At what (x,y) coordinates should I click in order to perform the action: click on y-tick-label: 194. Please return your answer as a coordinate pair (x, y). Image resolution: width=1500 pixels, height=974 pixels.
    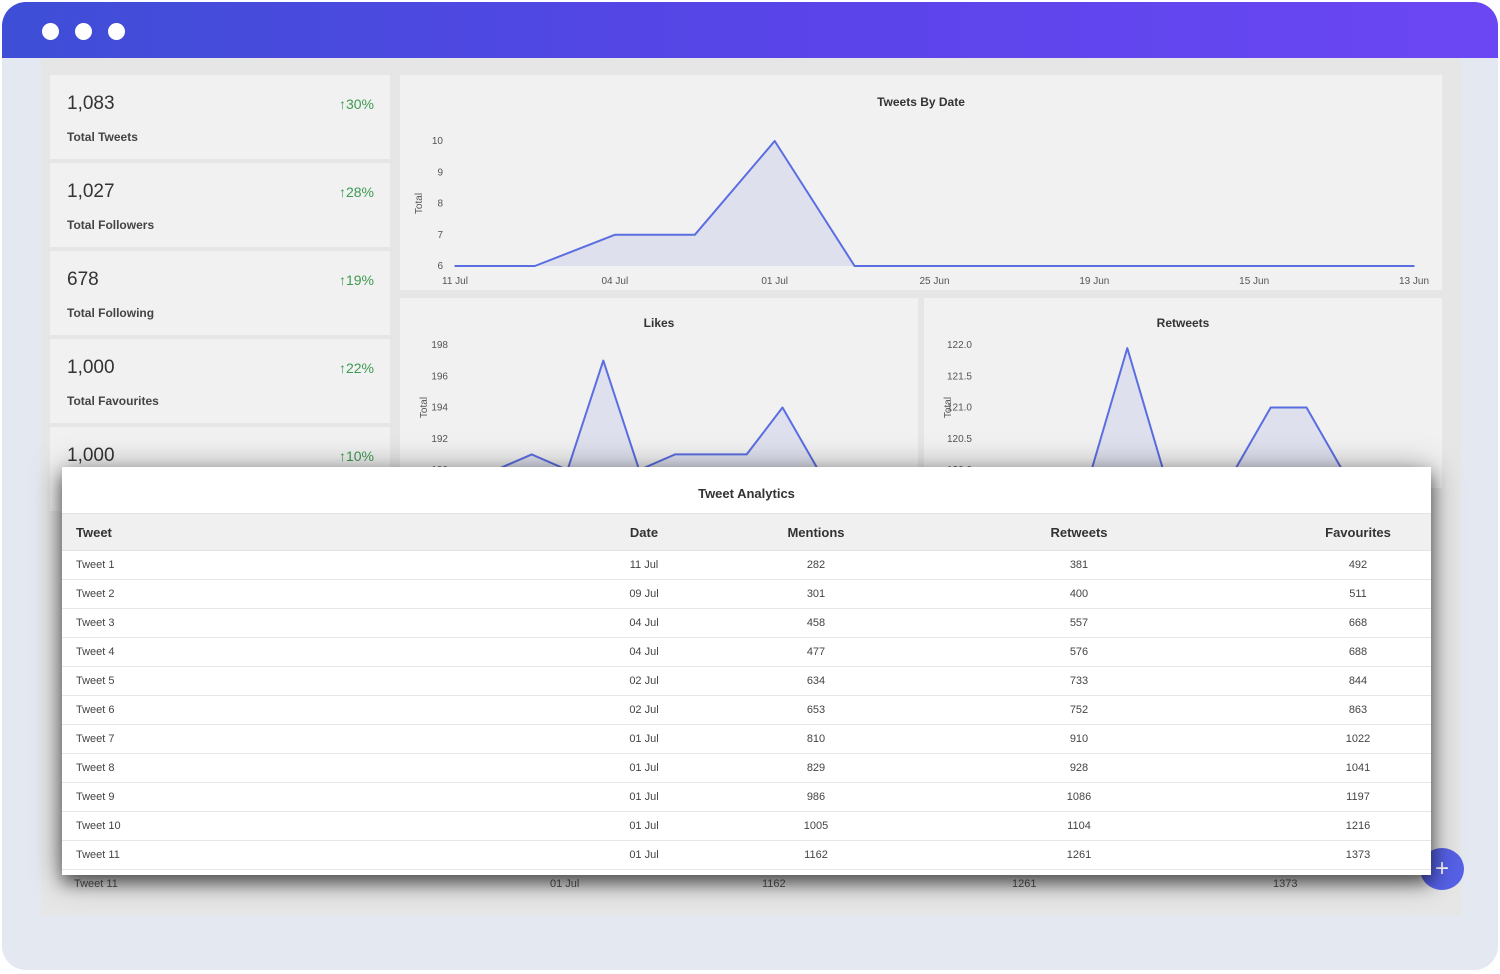
    Looking at the image, I should click on (439, 408).